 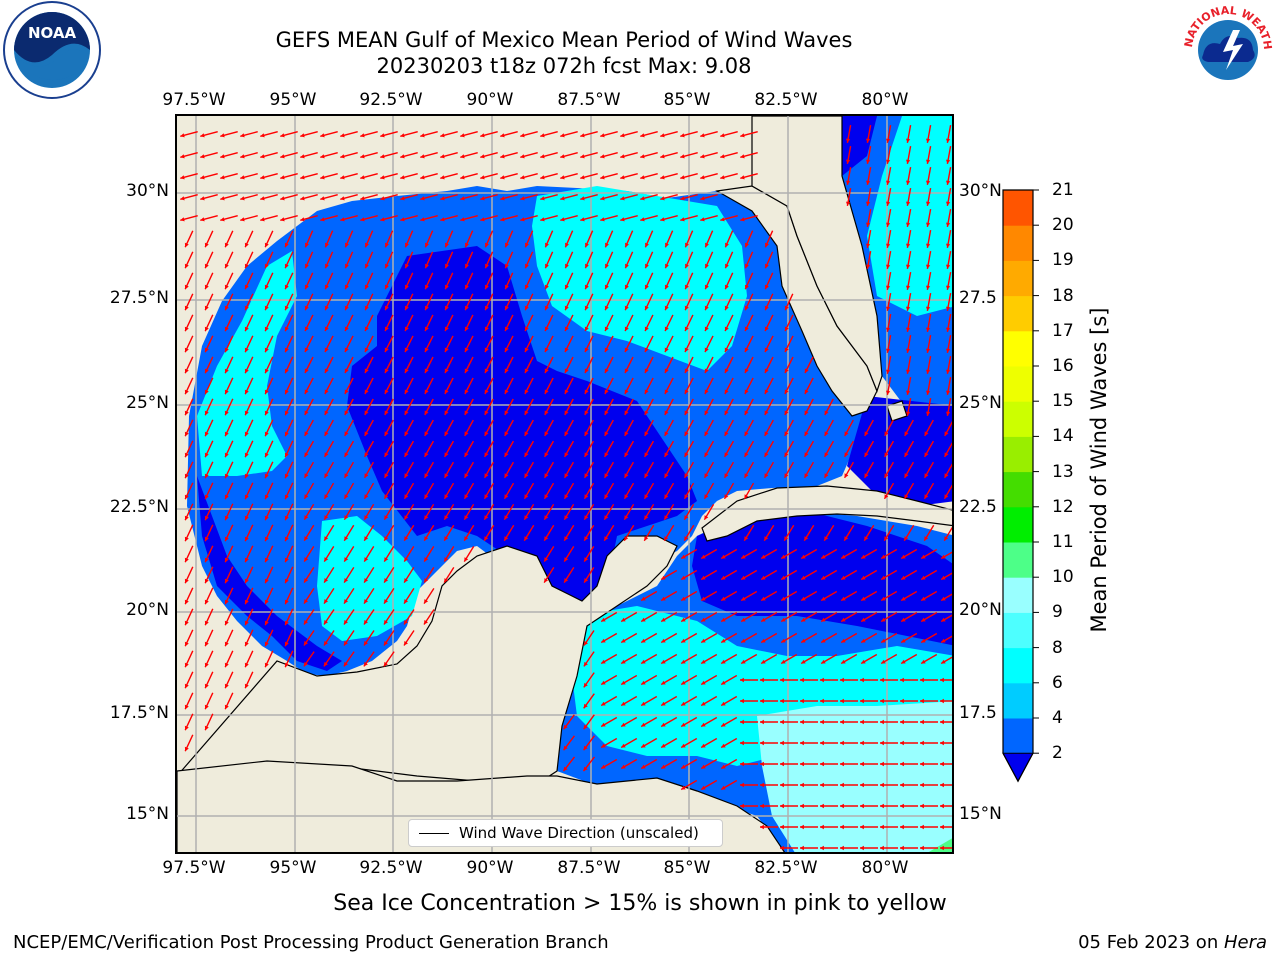 I want to click on colorbar-tick-label: 12, so click(x=1063, y=506).